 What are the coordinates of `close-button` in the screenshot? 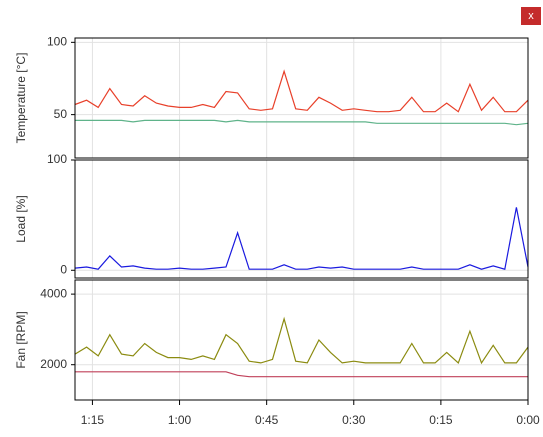 It's located at (531, 16).